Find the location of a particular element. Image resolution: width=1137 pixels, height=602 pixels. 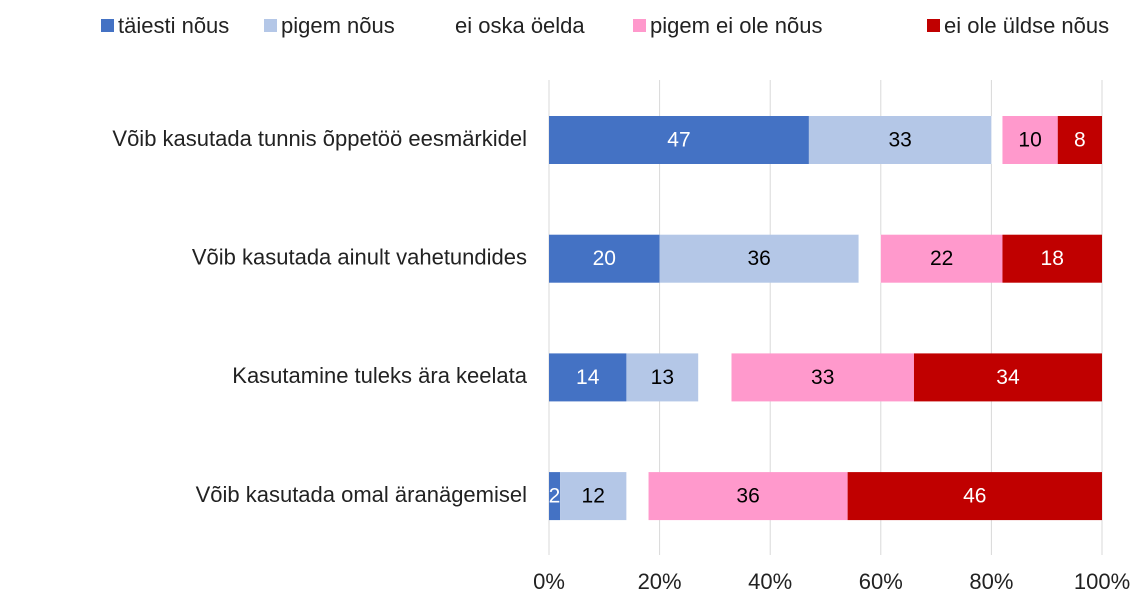

category-label: Võib kasutada omal äranägemisel is located at coordinates (361, 494).